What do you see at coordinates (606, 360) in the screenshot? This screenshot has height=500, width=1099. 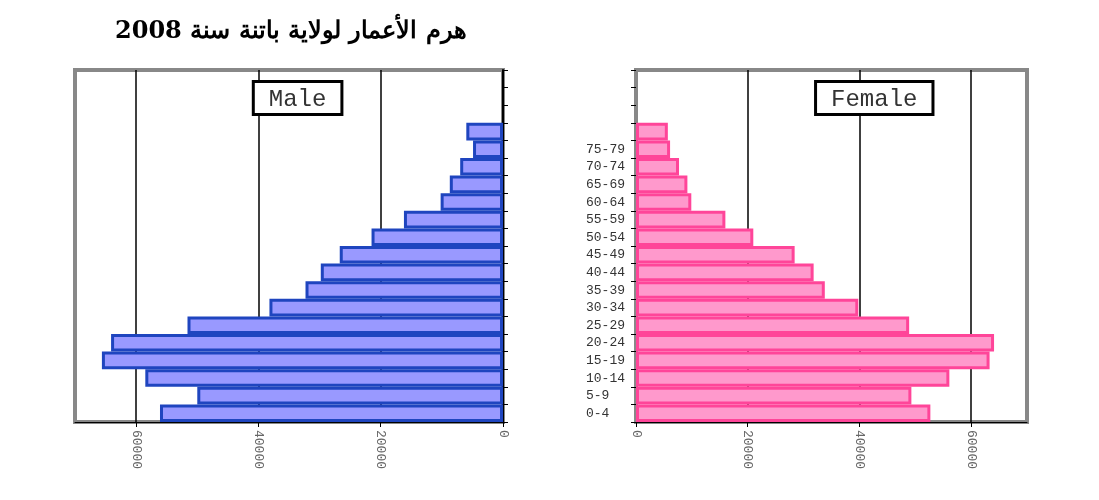 I see `y-tick-label: 15-19` at bounding box center [606, 360].